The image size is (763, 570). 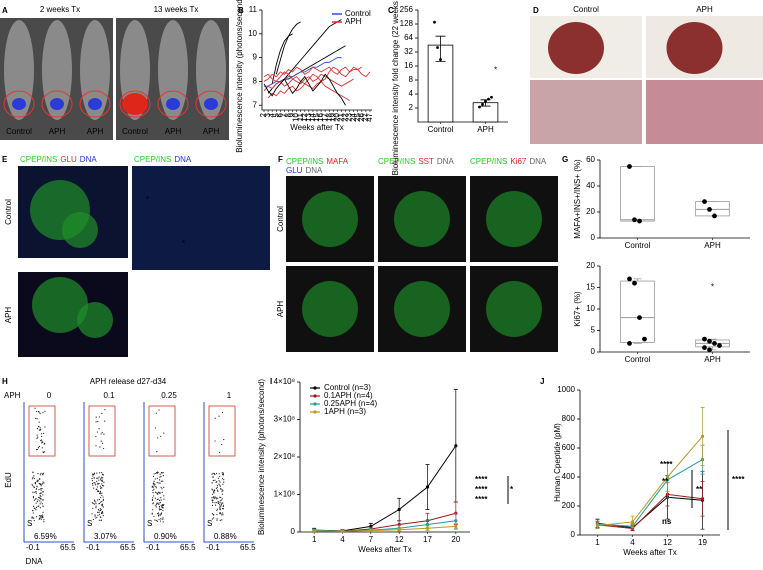 What do you see at coordinates (294, 170) in the screenshot?
I see `stain-name: GLU` at bounding box center [294, 170].